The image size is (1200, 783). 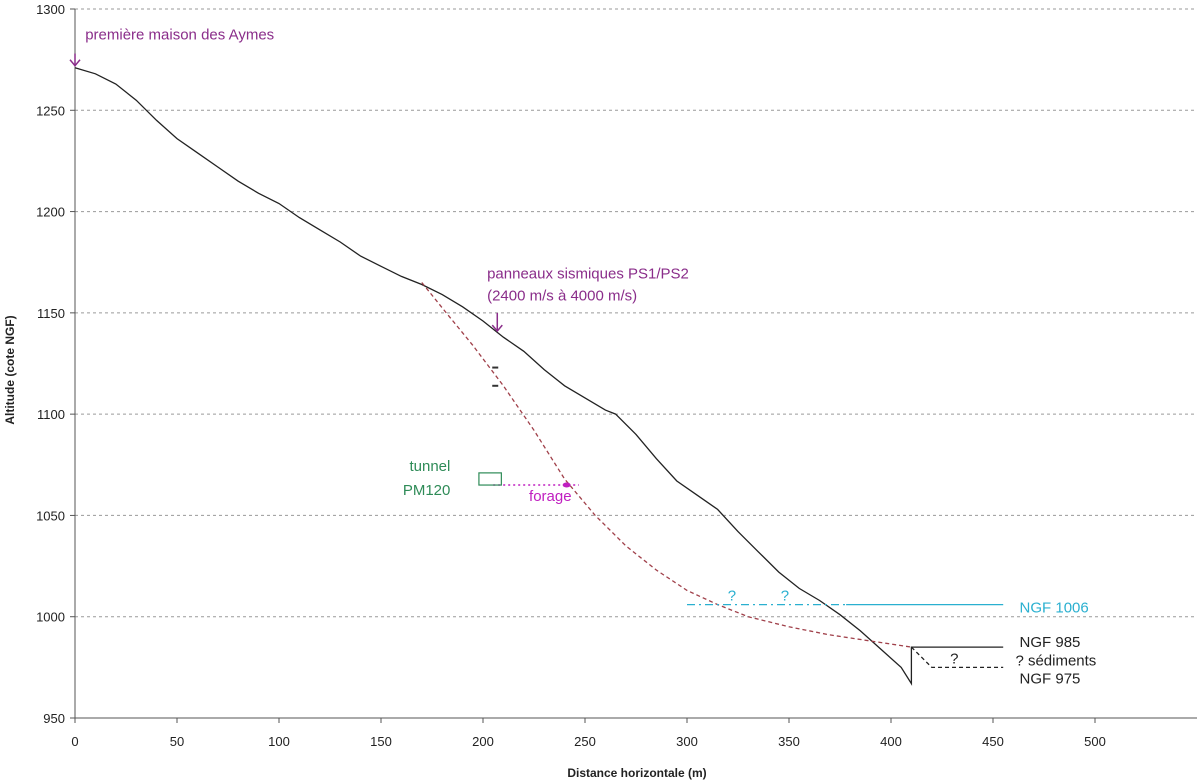 What do you see at coordinates (891, 741) in the screenshot?
I see `x-tick-label-400: 400` at bounding box center [891, 741].